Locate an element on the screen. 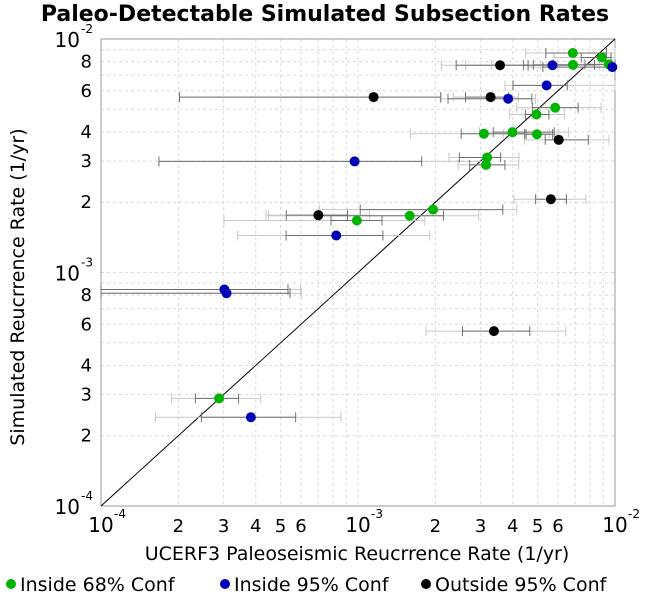 Image resolution: width=650 pixels, height=600 pixels. legend-item-inside-95: Inside 95% Conf is located at coordinates (305, 585).